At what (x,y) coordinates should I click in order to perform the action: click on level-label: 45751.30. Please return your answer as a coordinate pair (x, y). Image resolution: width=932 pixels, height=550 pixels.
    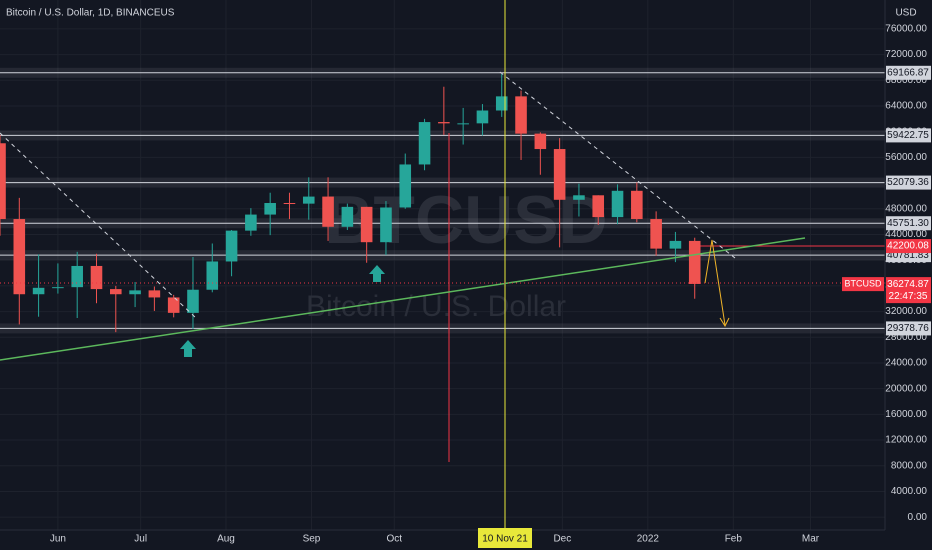
    Looking at the image, I should click on (908, 223).